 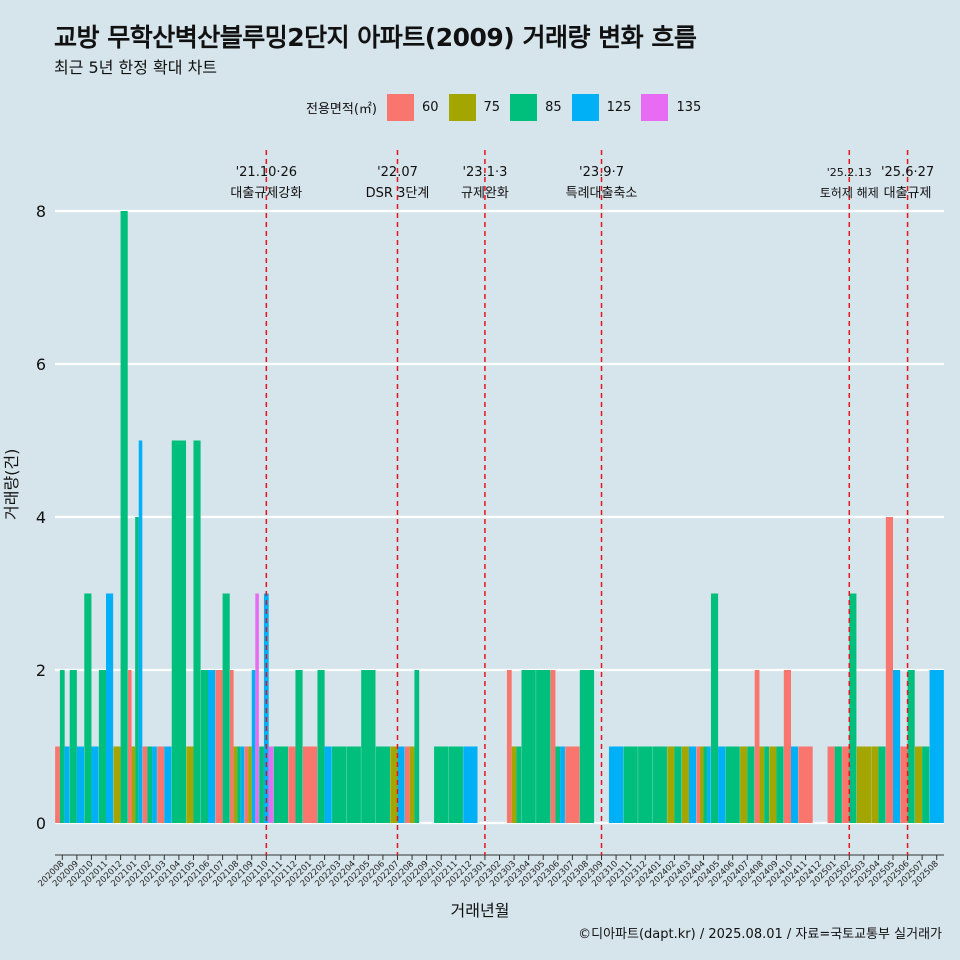 What do you see at coordinates (671, 107) in the screenshot?
I see `legend-item-135: 135` at bounding box center [671, 107].